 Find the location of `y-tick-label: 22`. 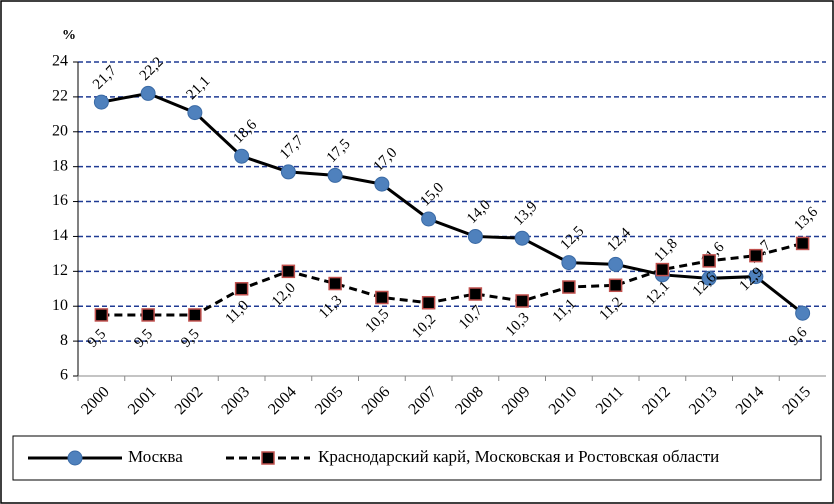

y-tick-label: 22 is located at coordinates (60, 96).